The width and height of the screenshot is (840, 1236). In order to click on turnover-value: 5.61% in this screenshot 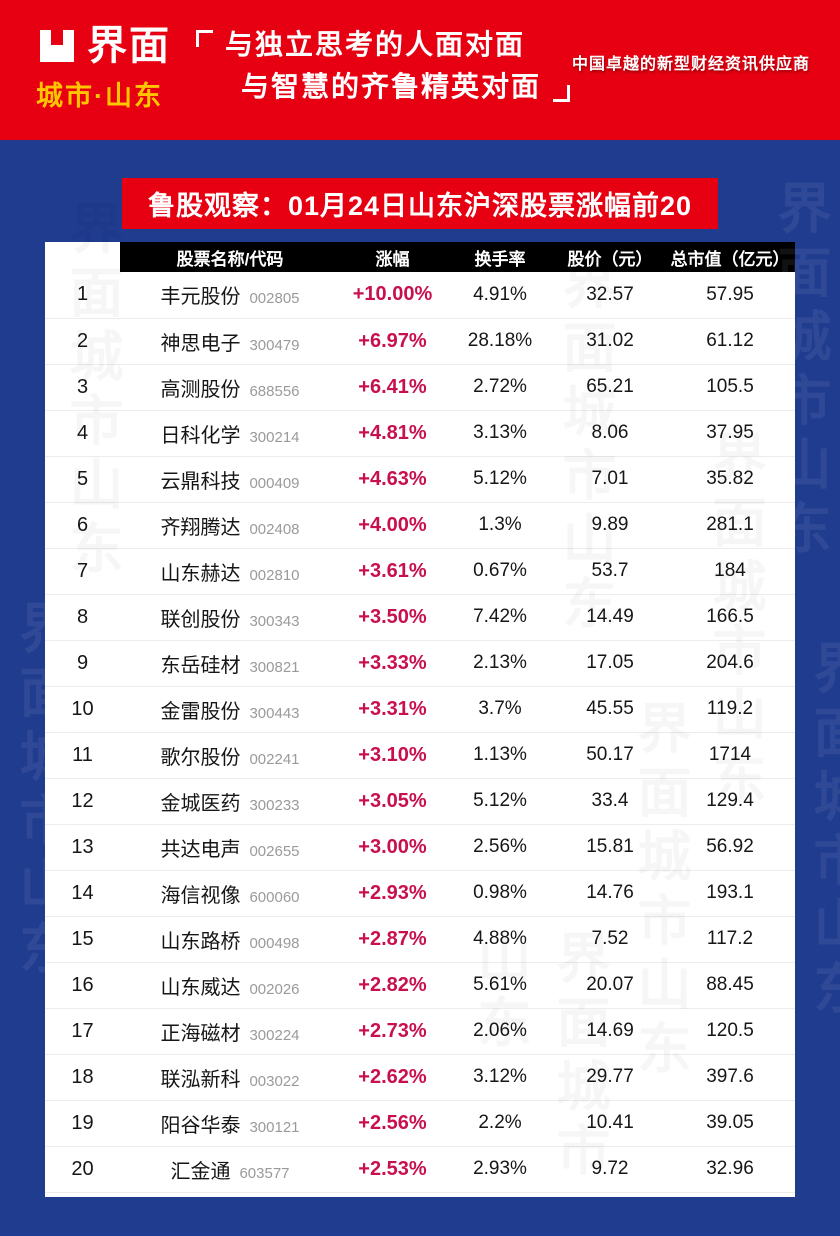, I will do `click(500, 985)`.